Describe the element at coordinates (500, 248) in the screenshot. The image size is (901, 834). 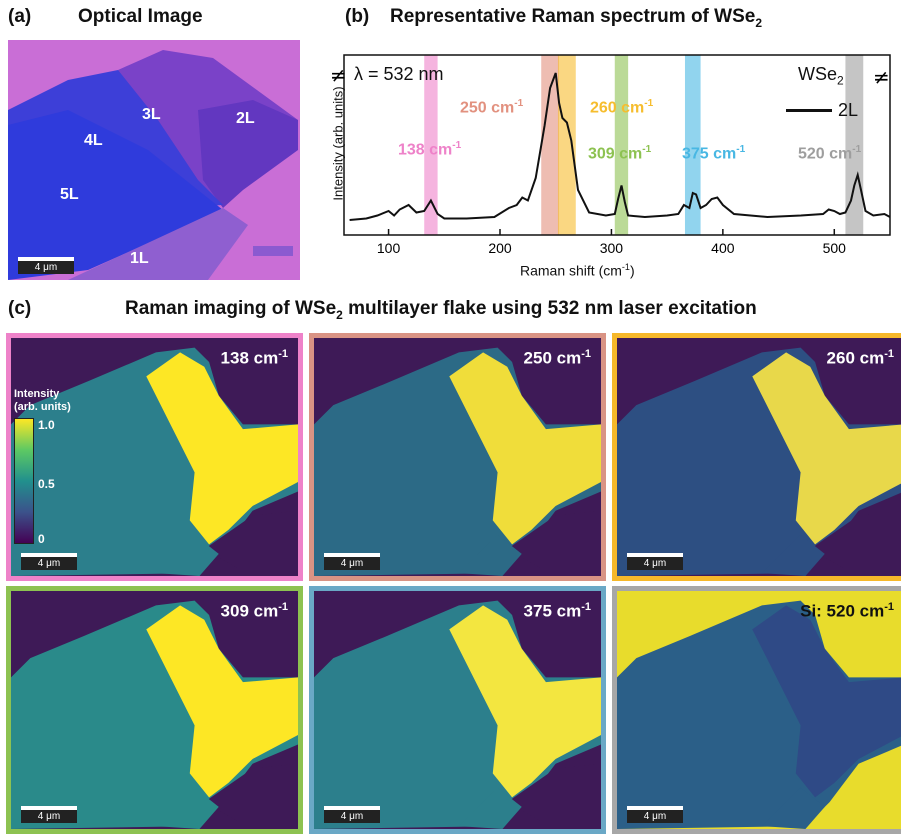
I see `x-tick-label: 200` at that location.